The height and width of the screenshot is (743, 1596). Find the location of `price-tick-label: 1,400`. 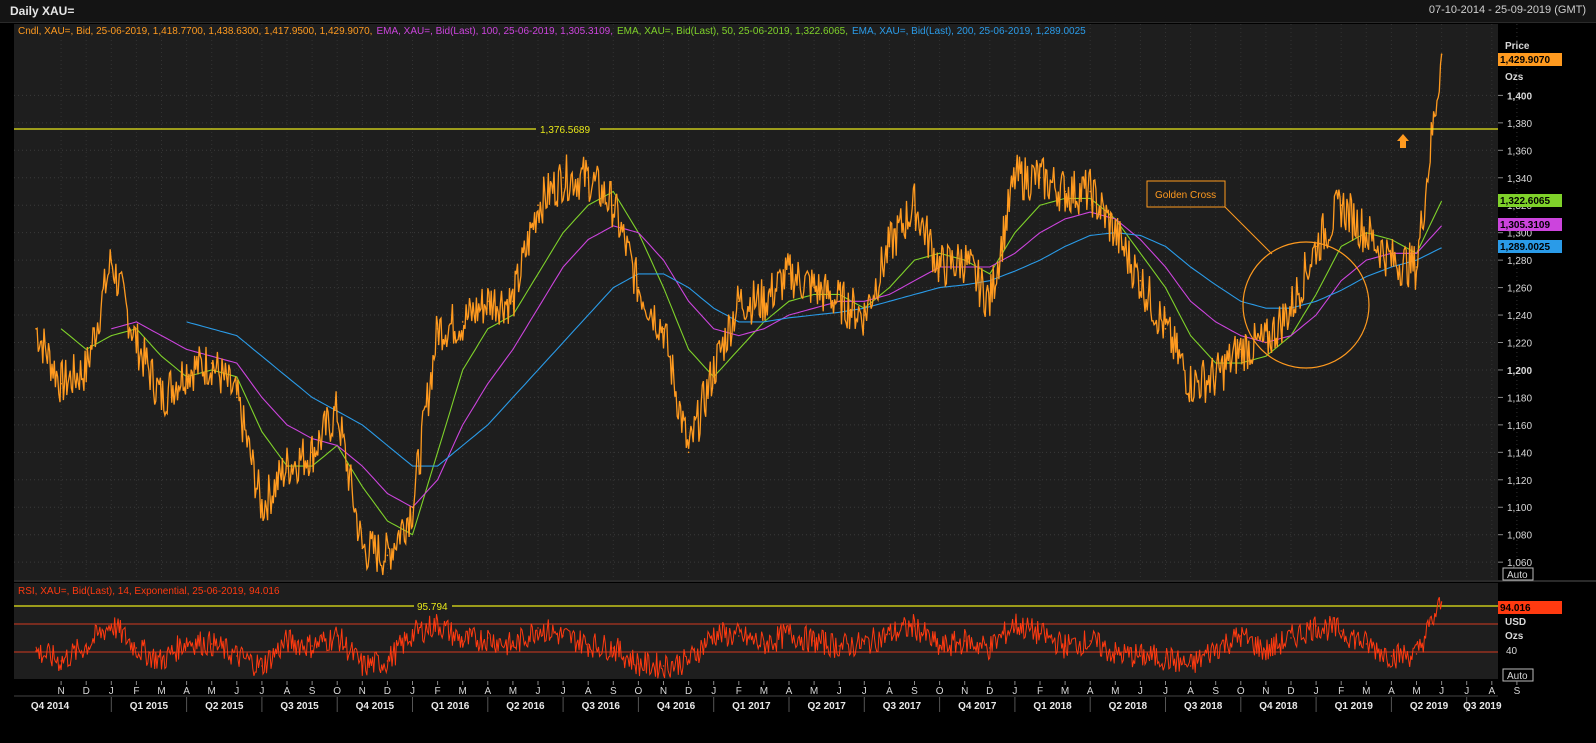

price-tick-label: 1,400 is located at coordinates (1519, 96).